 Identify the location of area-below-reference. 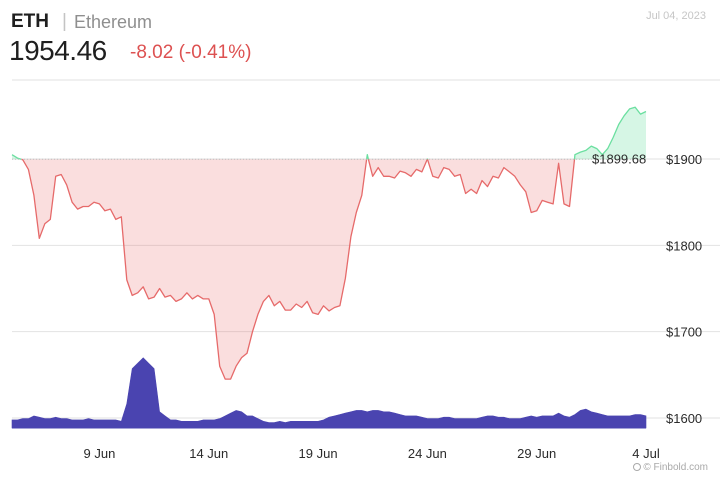
(501, 186).